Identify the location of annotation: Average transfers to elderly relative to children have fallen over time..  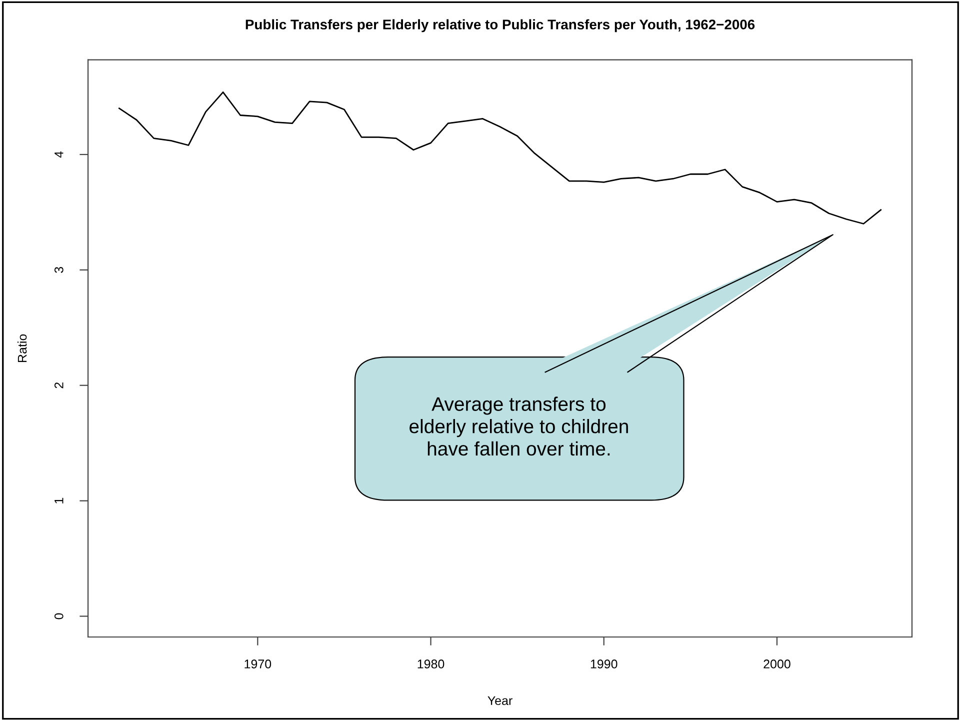
(519, 426).